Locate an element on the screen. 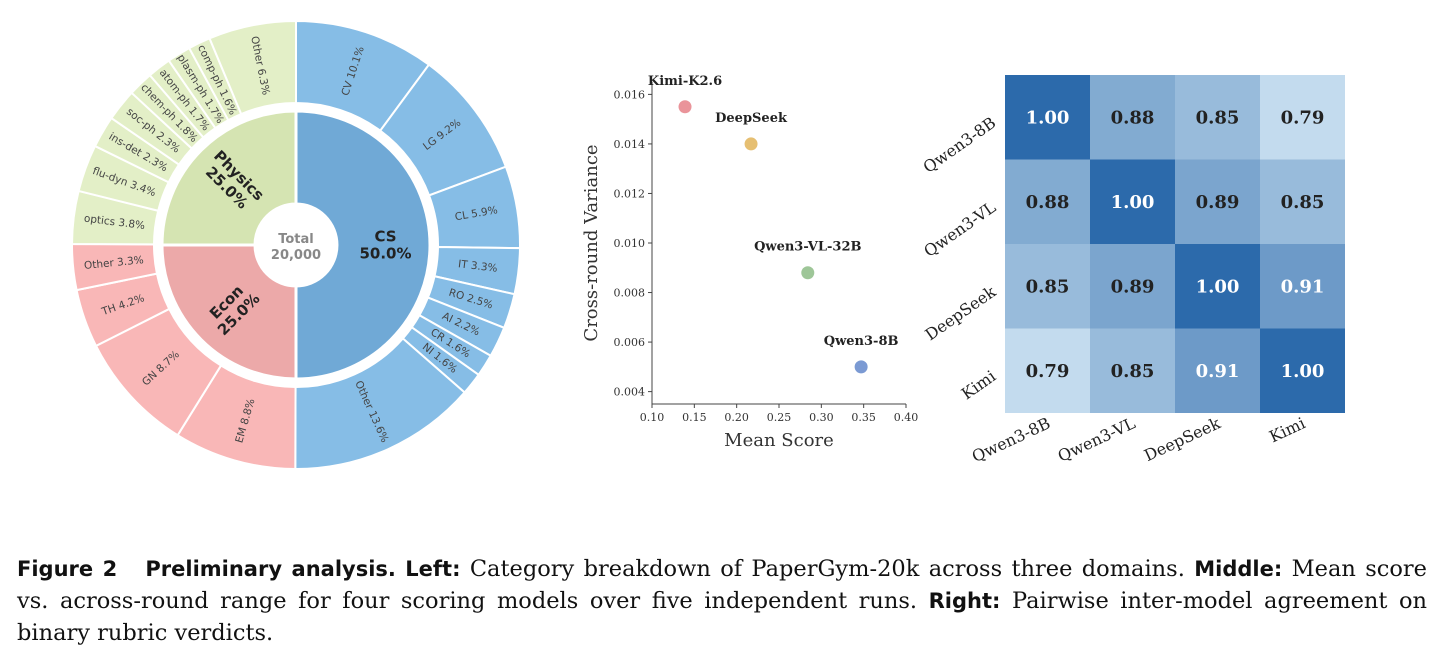 Image resolution: width=1443 pixels, height=666 pixels. y-tick-label: 0.008 is located at coordinates (630, 293).